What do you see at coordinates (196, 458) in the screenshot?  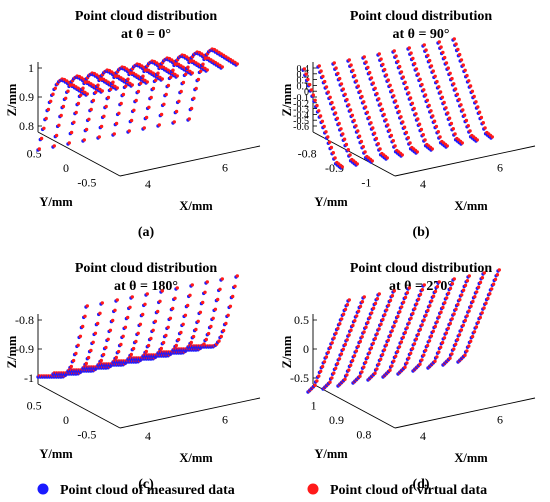 I see `x-axis-label: X/mm` at bounding box center [196, 458].